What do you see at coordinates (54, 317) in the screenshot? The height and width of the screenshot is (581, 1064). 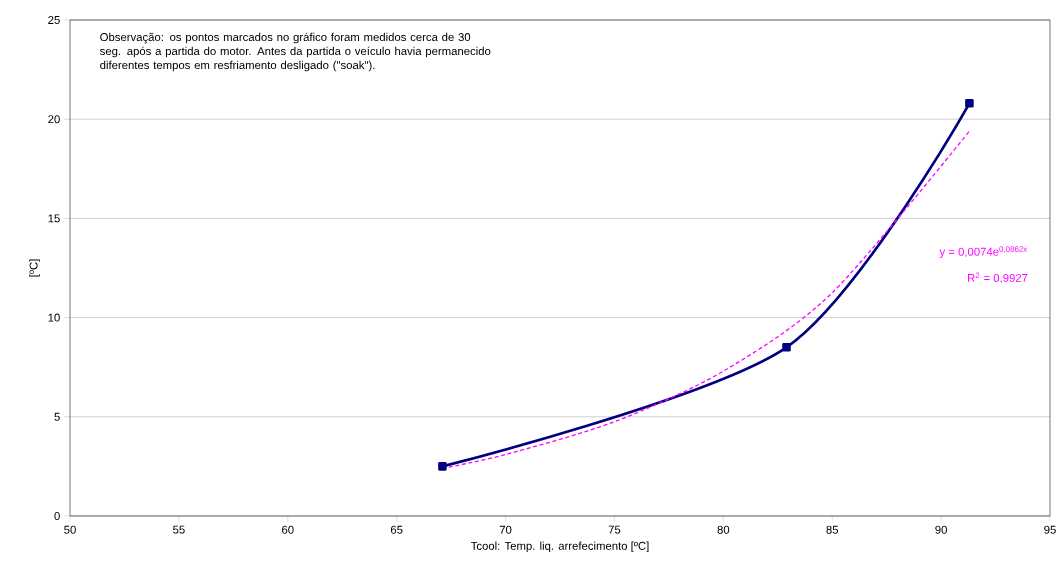 I see `y-tick-label: 10` at bounding box center [54, 317].